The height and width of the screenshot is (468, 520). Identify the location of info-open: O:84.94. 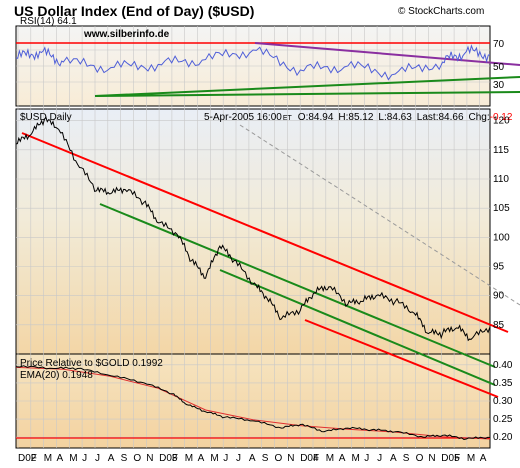
(316, 117).